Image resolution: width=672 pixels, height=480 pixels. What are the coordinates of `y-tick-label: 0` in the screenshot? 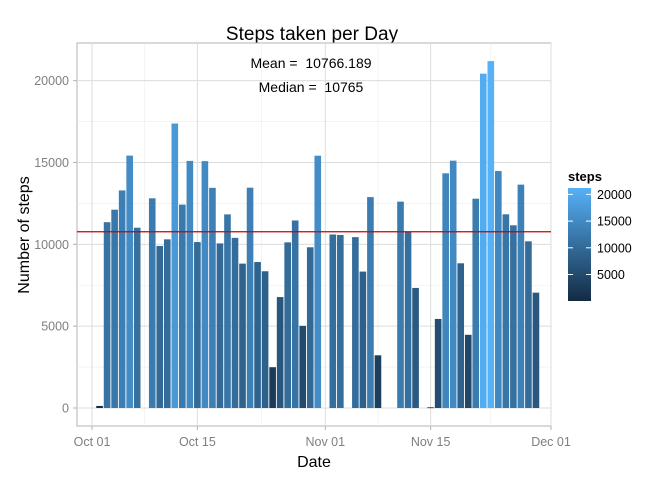 It's located at (65, 408).